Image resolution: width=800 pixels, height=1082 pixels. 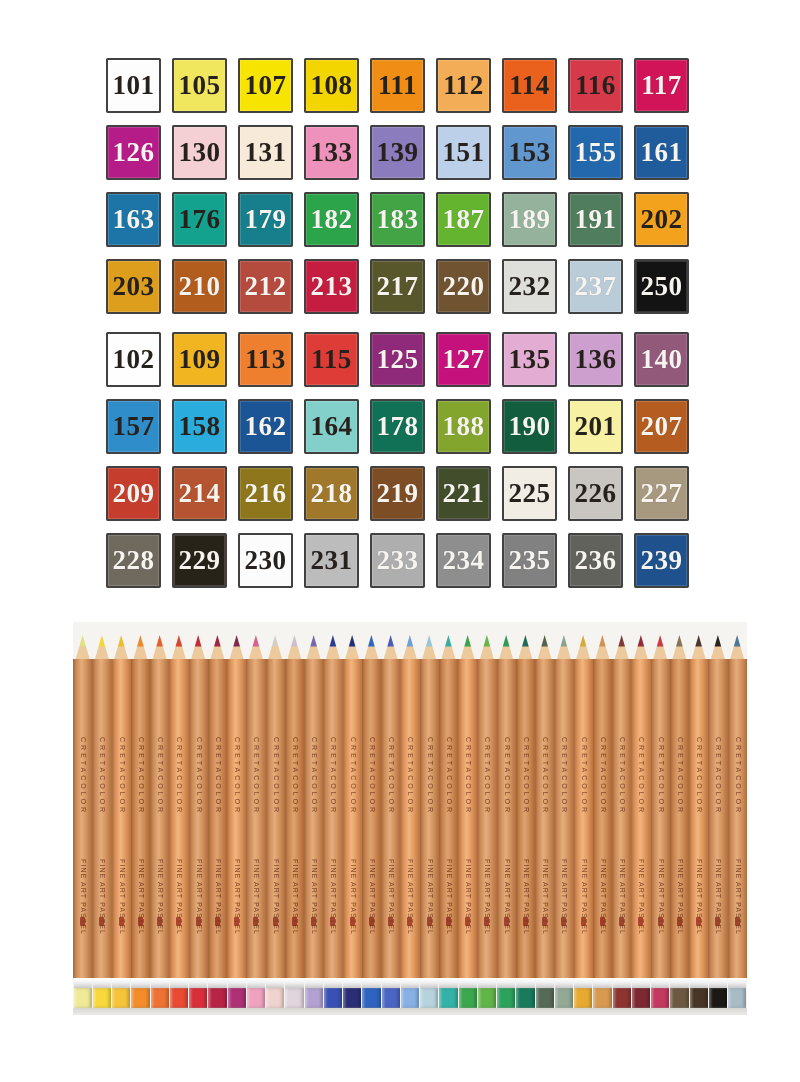 I want to click on swatch-number: 187, so click(x=463, y=219).